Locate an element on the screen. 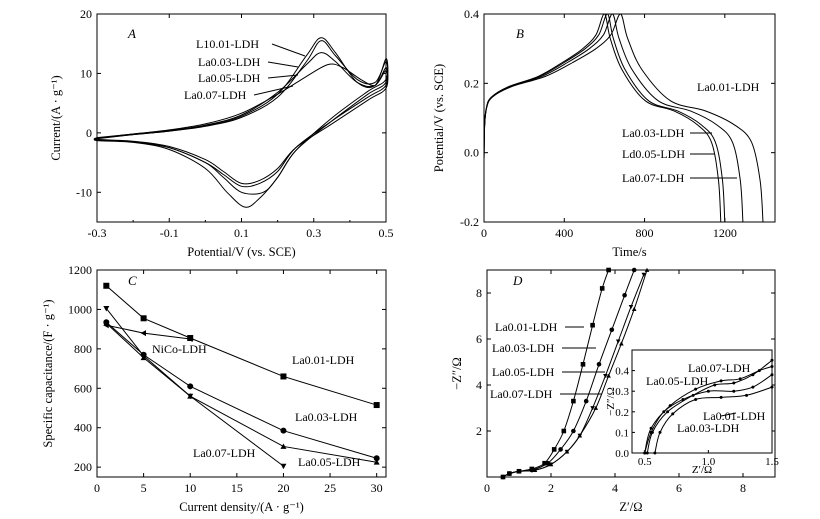 This screenshot has height=519, width=820. panel-d-x-tick-label: 4 is located at coordinates (615, 488).